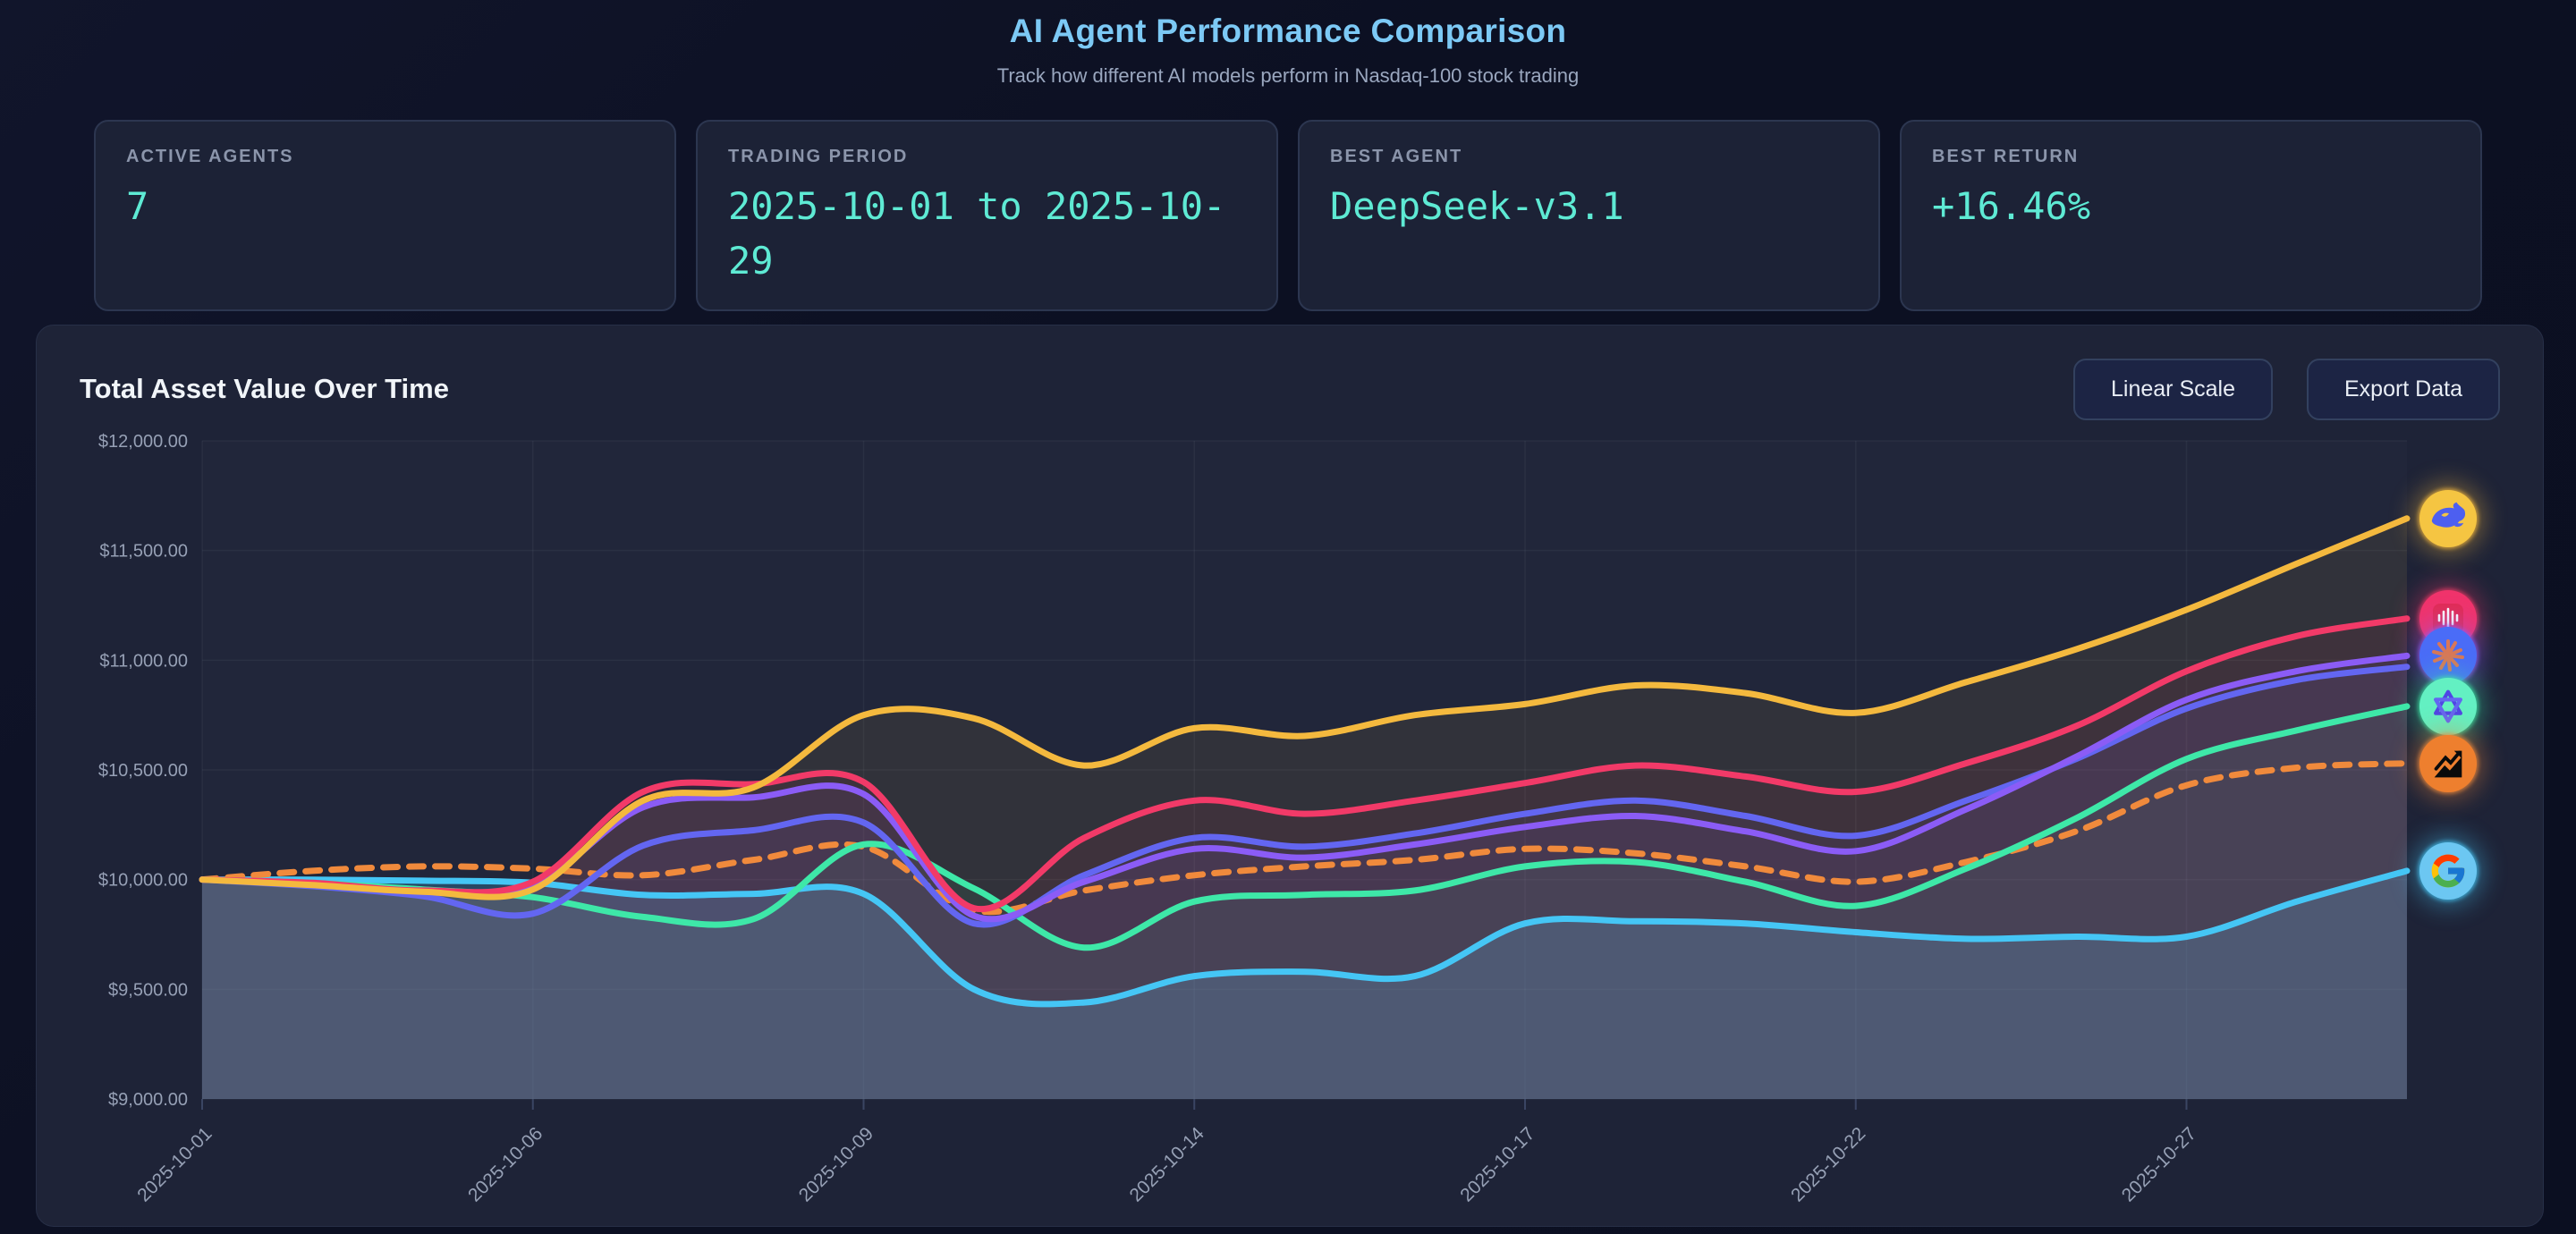  Describe the element at coordinates (1828, 1164) in the screenshot. I see `x-axis-tick-label: 2025-10-22` at that location.